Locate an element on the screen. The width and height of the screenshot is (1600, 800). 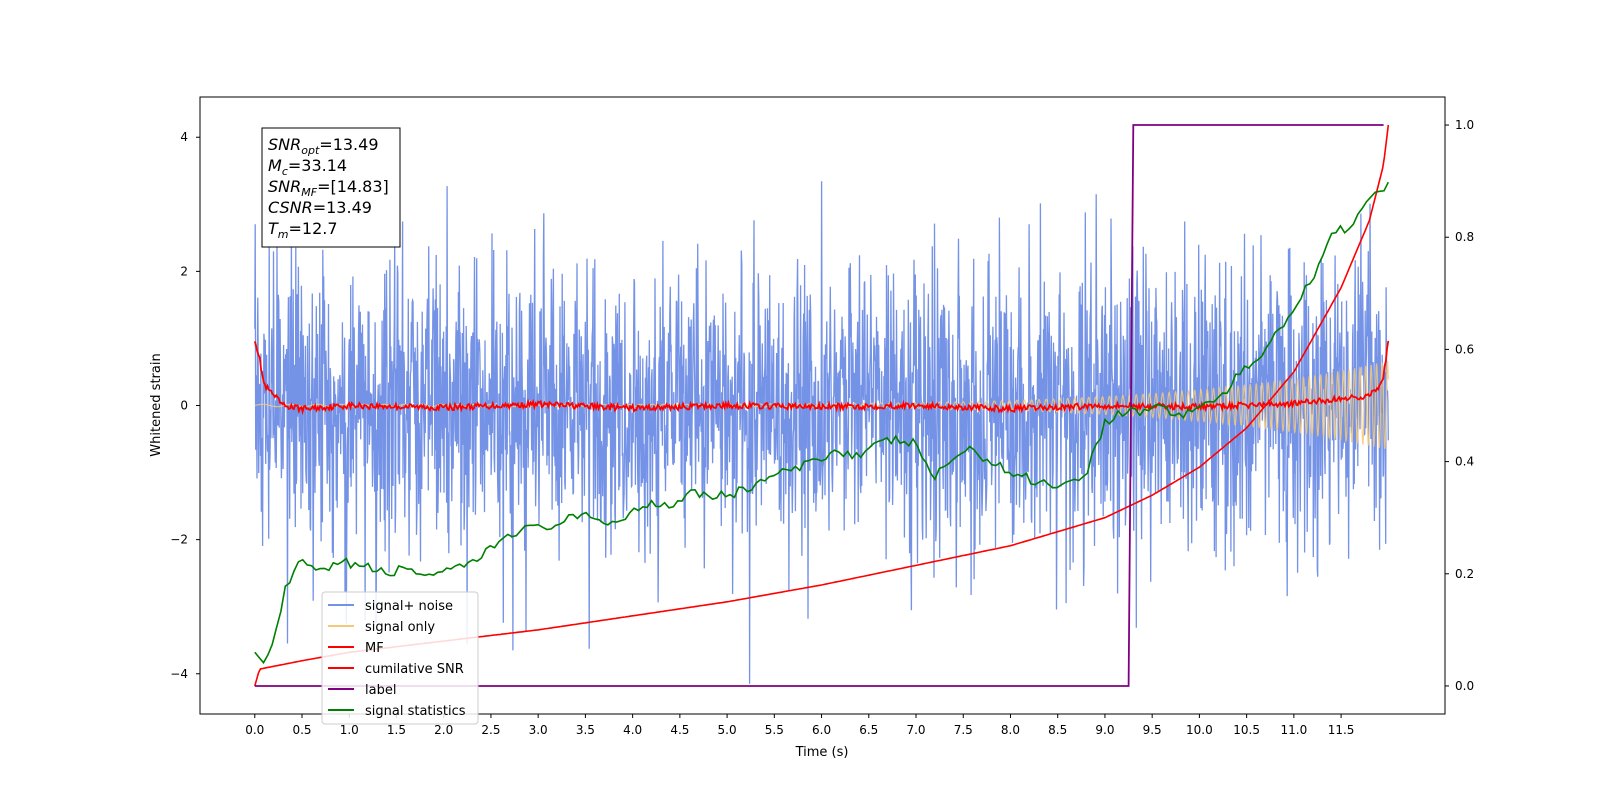
x-tick-label: 6.0 is located at coordinates (821, 730).